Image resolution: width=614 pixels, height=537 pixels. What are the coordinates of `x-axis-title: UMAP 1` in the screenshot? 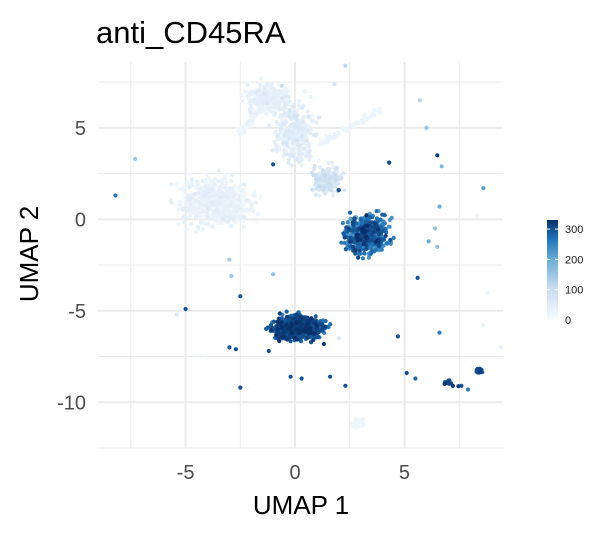 It's located at (301, 505).